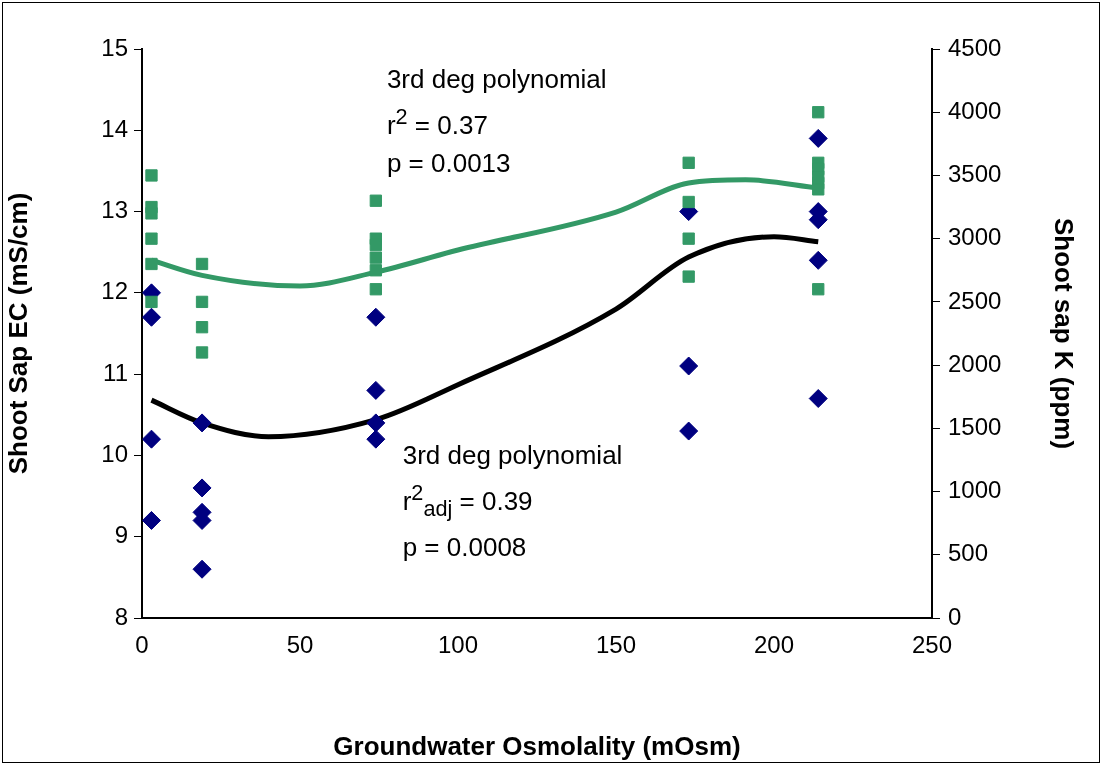  Describe the element at coordinates (616, 645) in the screenshot. I see `x-tick-label: 150` at that location.